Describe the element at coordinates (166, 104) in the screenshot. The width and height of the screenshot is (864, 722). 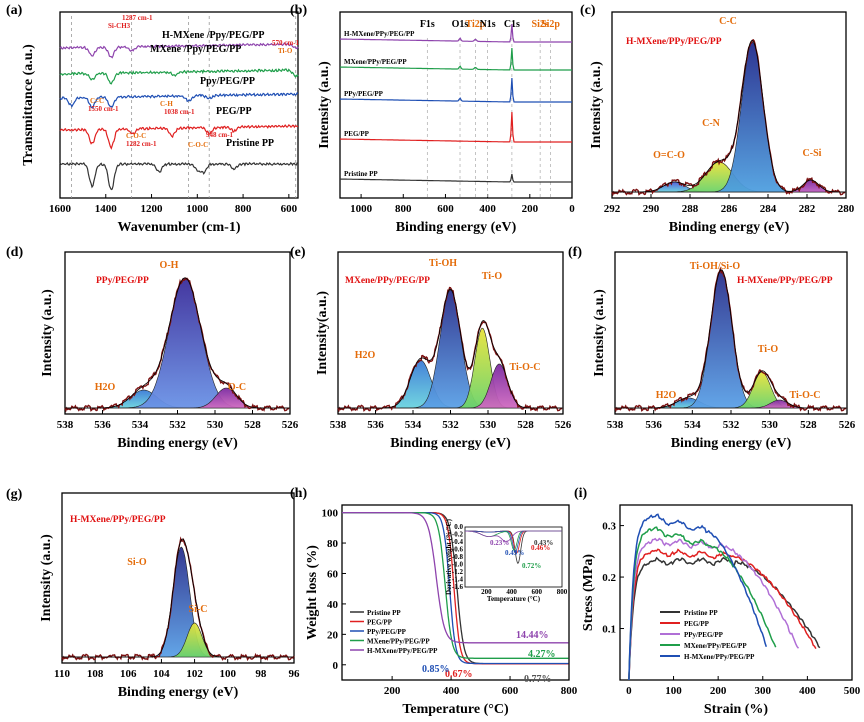
I see `panel-a-annotation: C-H` at that location.